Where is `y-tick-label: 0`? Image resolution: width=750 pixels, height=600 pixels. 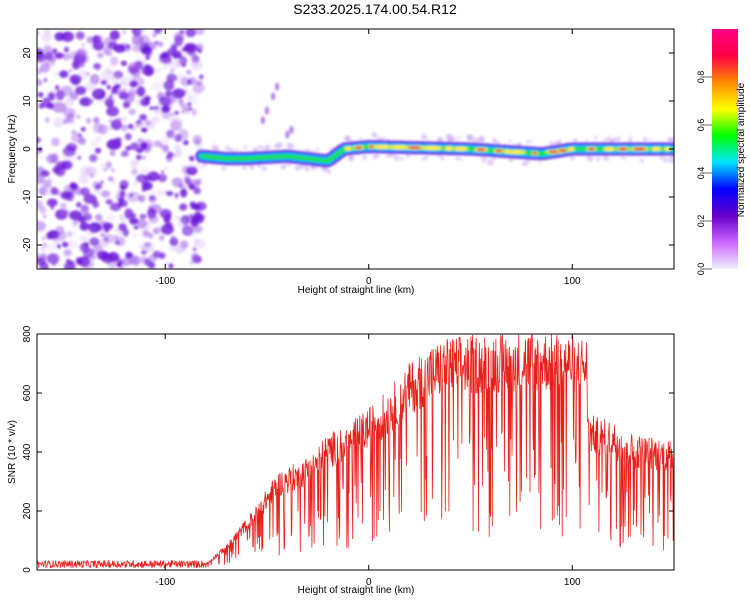 y-tick-label: 0 is located at coordinates (27, 149).